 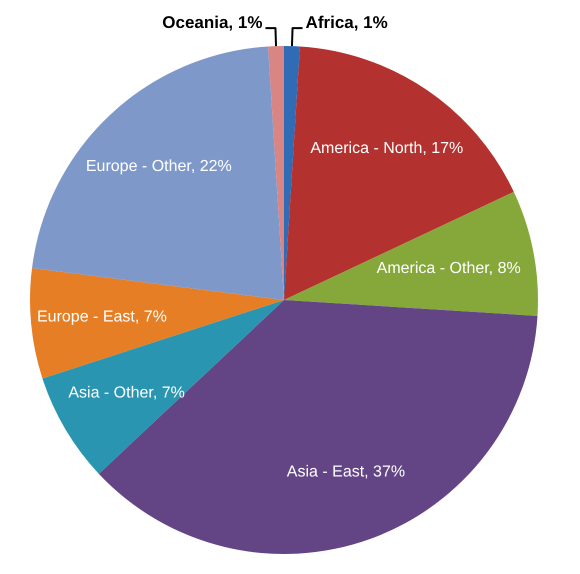 I want to click on slice-label: Asia - East, 37%, so click(x=346, y=471).